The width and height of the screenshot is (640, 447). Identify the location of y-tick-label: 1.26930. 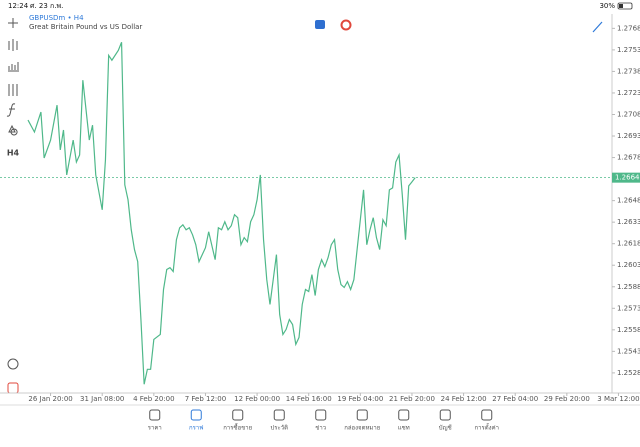
(628, 136).